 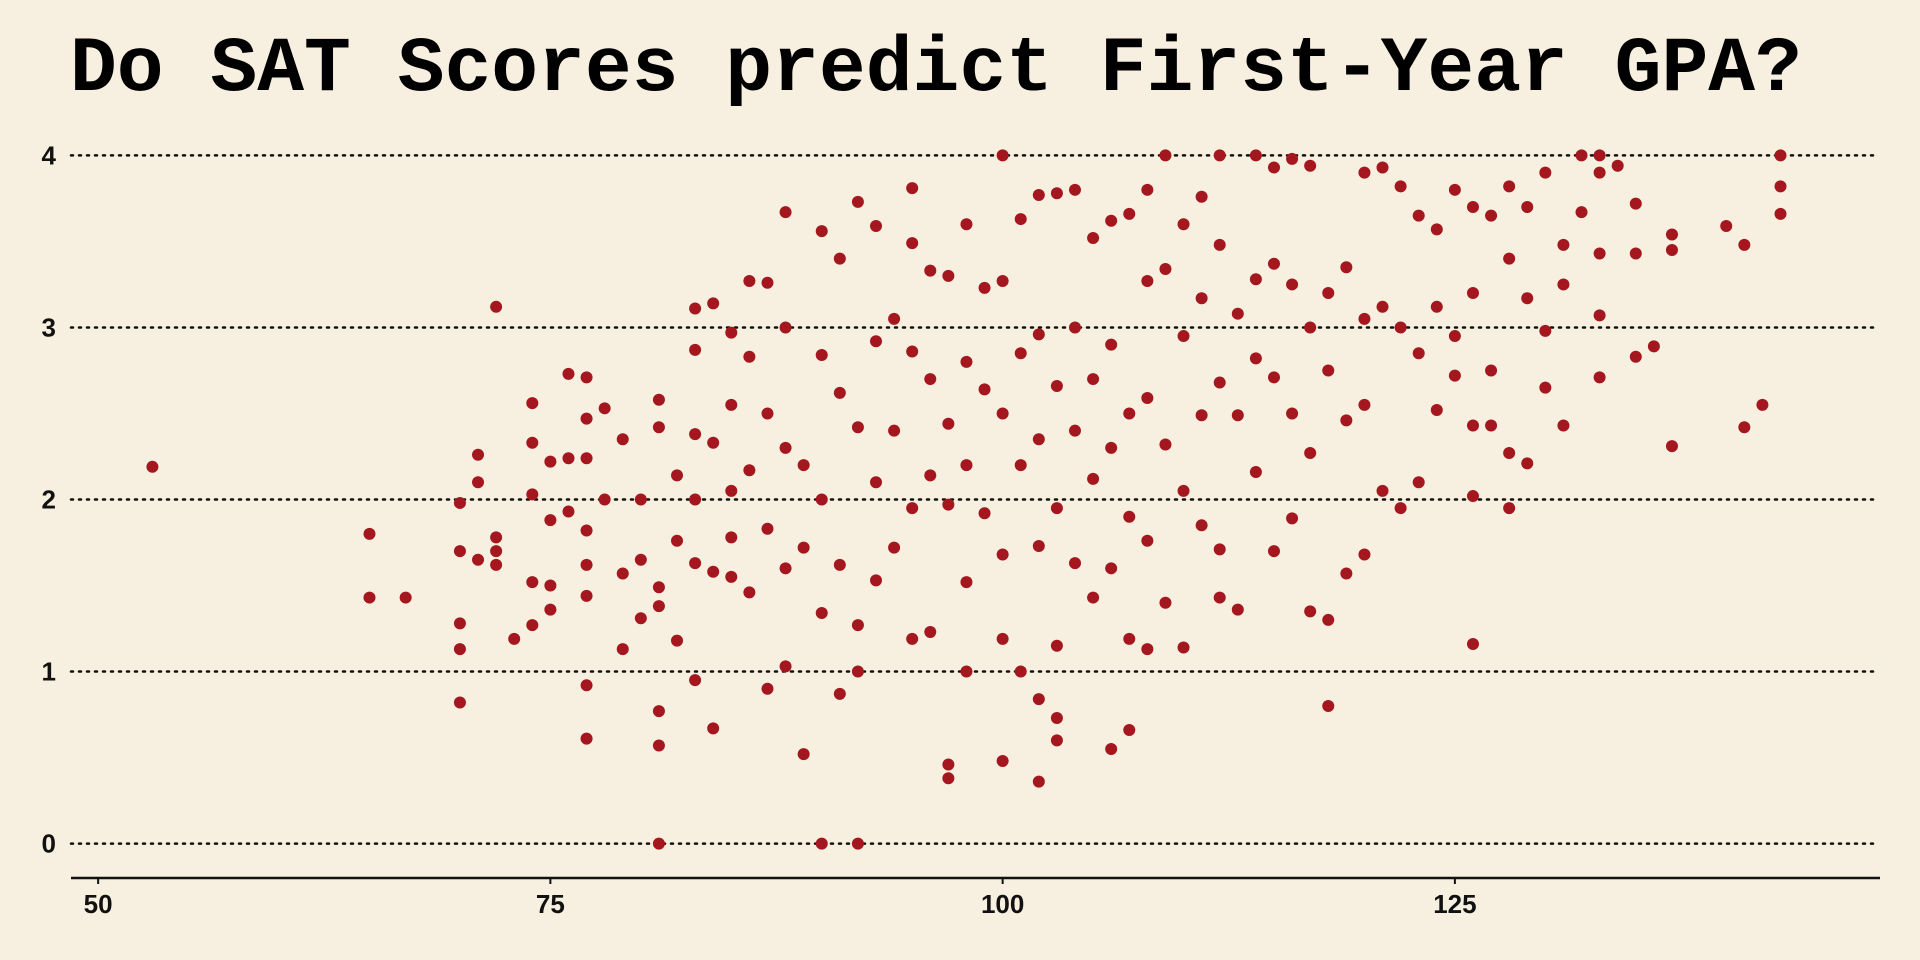 What do you see at coordinates (1002, 904) in the screenshot?
I see `x-tick-label: 100` at bounding box center [1002, 904].